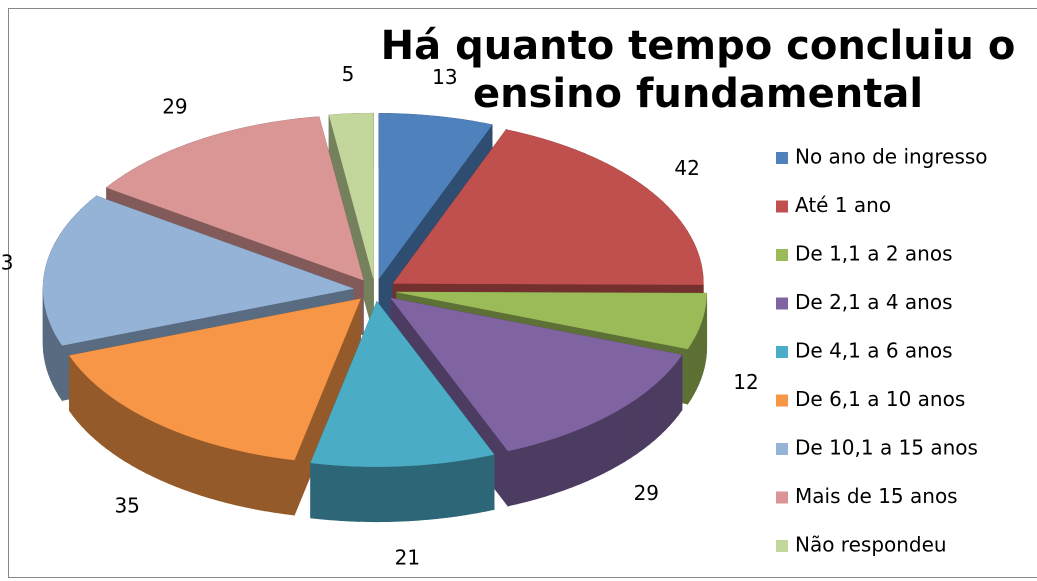 This screenshot has width=1037, height=581. What do you see at coordinates (886, 448) in the screenshot?
I see `legend-label: De 10,1 a 15 anos` at bounding box center [886, 448].